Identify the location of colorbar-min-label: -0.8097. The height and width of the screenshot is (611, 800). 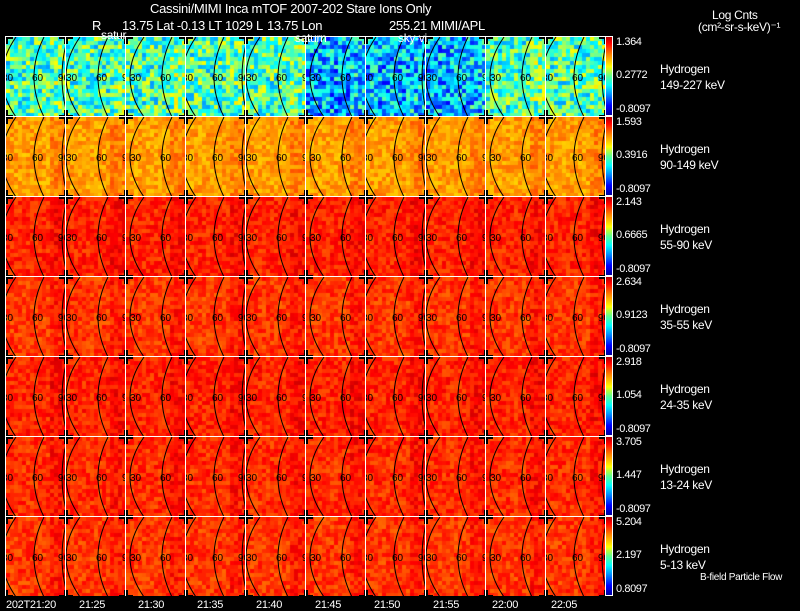
(633, 189).